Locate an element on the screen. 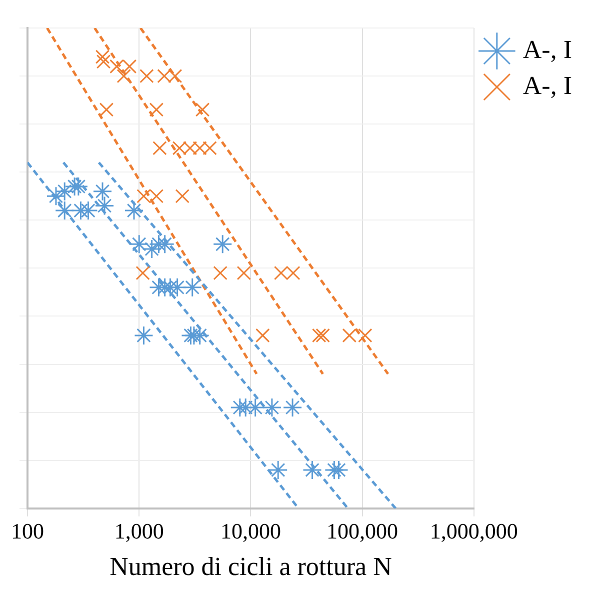 This screenshot has height=600, width=600. x-tick-label: 1,000,000 is located at coordinates (474, 531).